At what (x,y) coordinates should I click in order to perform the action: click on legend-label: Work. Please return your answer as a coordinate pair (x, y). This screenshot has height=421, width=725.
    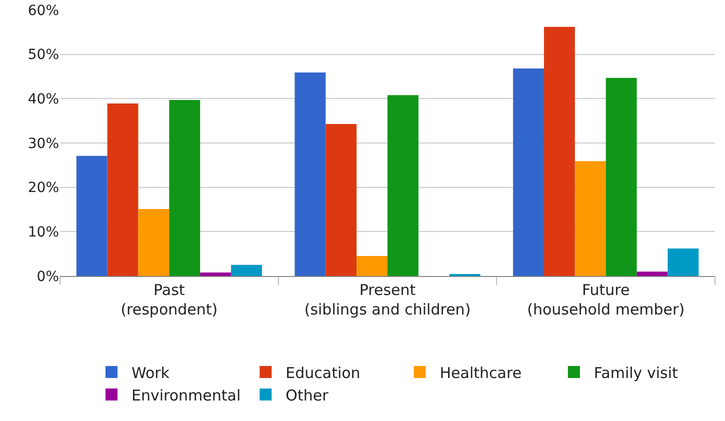
    Looking at the image, I should click on (151, 373).